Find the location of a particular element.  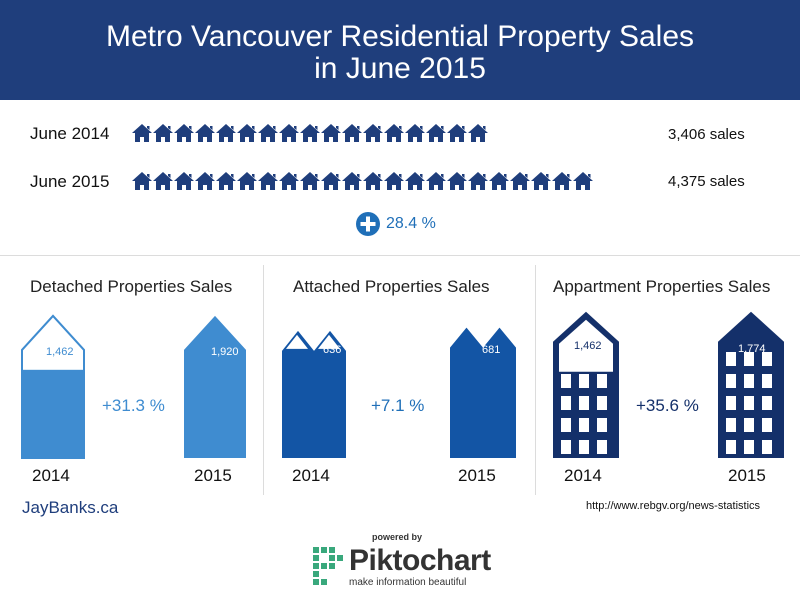

chart-title-apartment: Appartment Properties Sales is located at coordinates (662, 286).